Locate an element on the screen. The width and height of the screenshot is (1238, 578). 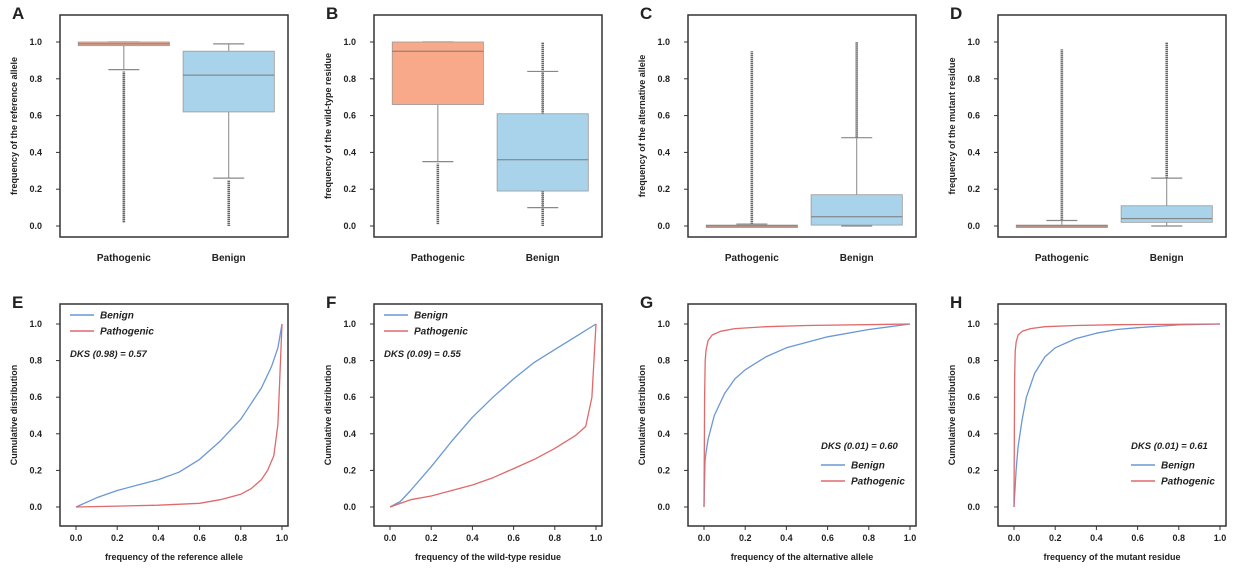
panel-letter: H is located at coordinates (956, 302).